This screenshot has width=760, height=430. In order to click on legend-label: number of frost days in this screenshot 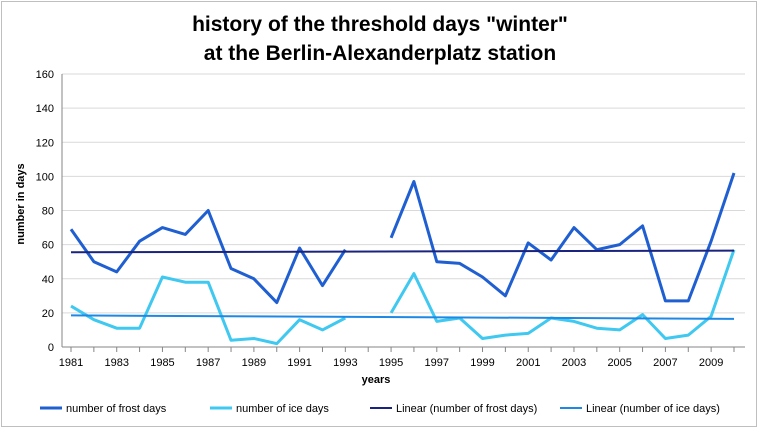, I will do `click(116, 409)`.